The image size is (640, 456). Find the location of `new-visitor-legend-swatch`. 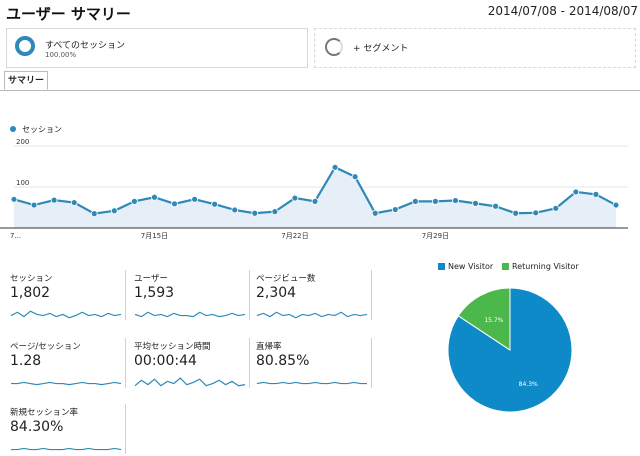

new-visitor-legend-swatch is located at coordinates (441, 266).